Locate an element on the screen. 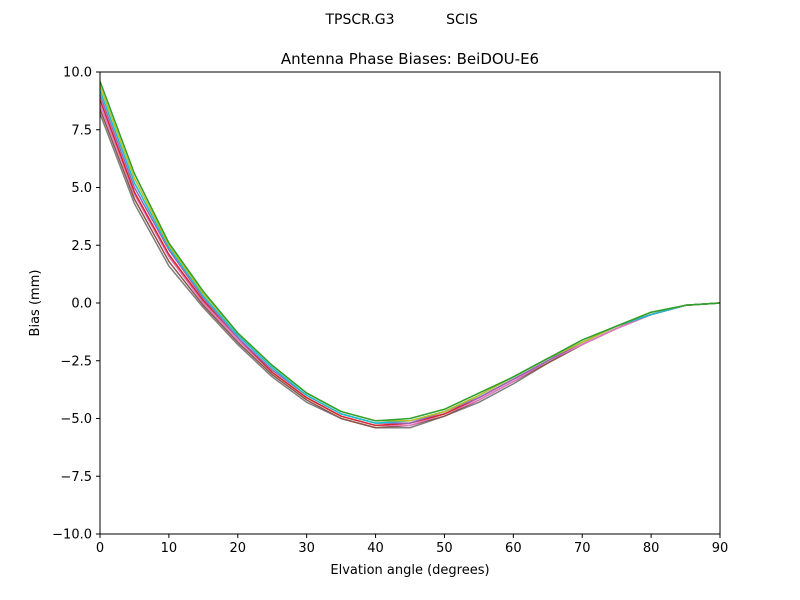  x-tick-label: 50 is located at coordinates (444, 548).